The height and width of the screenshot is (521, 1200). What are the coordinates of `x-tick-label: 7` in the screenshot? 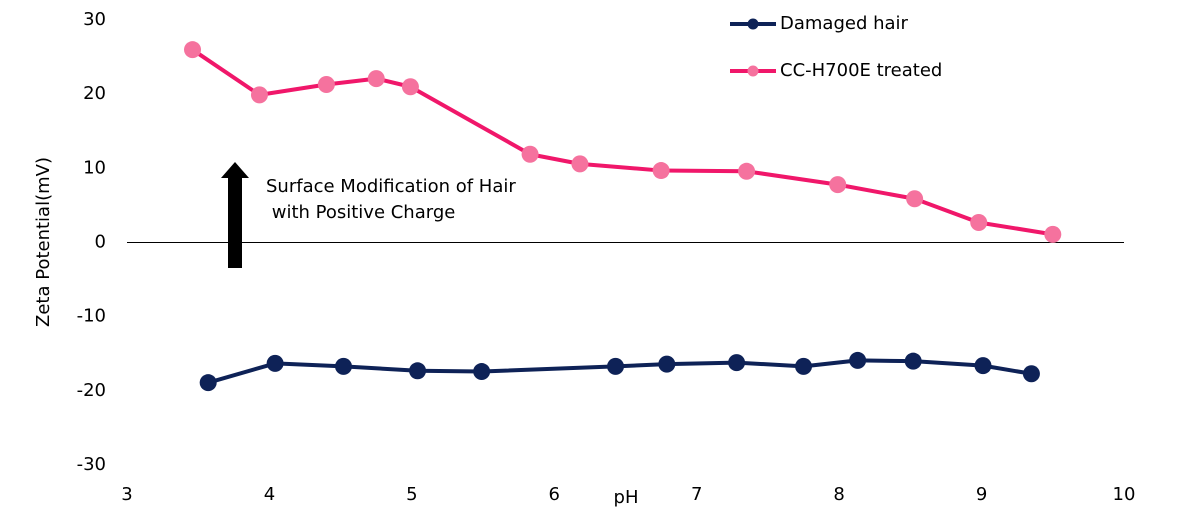 It's located at (696, 494).